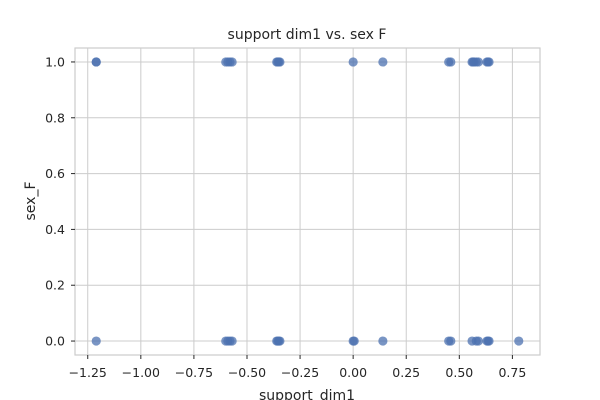  Describe the element at coordinates (353, 372) in the screenshot. I see `x-tick-label: 0.00` at that location.